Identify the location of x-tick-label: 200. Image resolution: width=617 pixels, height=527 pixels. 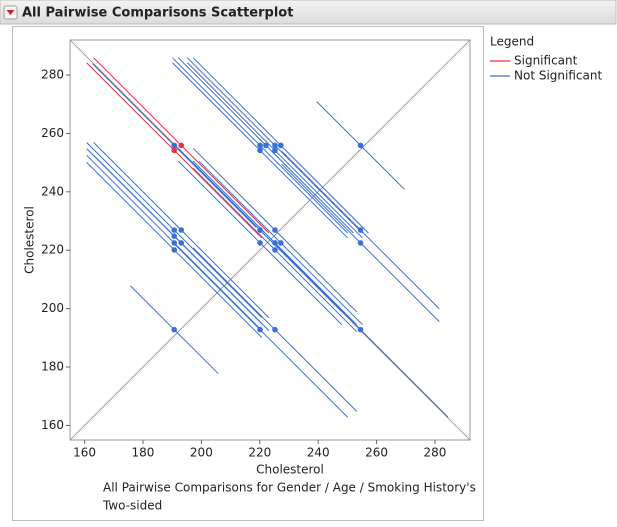
(201, 453).